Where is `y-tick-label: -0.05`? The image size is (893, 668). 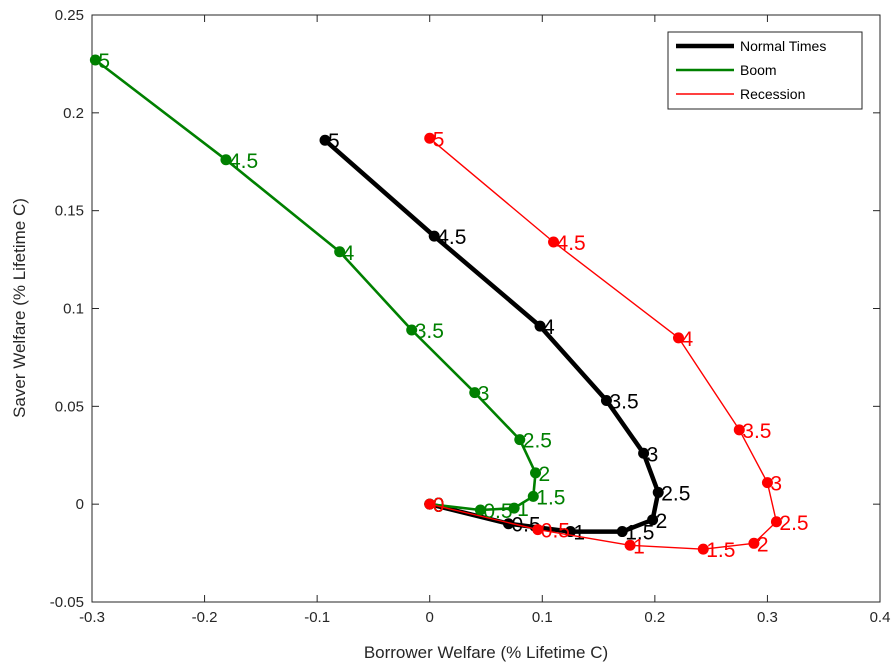
y-tick-label: -0.05 is located at coordinates (67, 602).